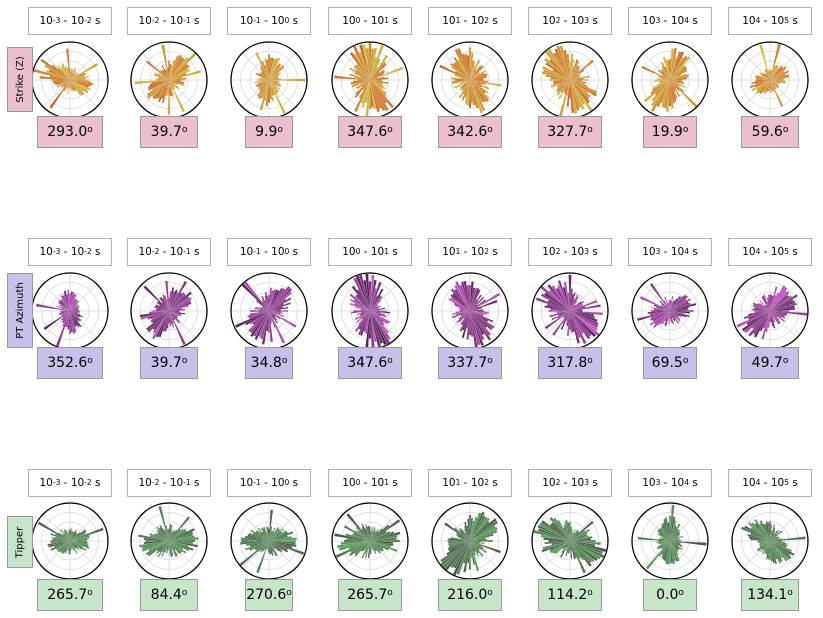 Image resolution: width=823 pixels, height=618 pixels. Describe the element at coordinates (667, 595) in the screenshot. I see `angle-value: 0.0` at that location.